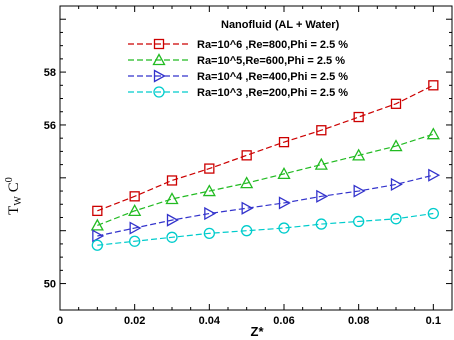 This screenshot has width=454, height=340. What do you see at coordinates (358, 321) in the screenshot?
I see `x-tick-label: 0.08` at bounding box center [358, 321].